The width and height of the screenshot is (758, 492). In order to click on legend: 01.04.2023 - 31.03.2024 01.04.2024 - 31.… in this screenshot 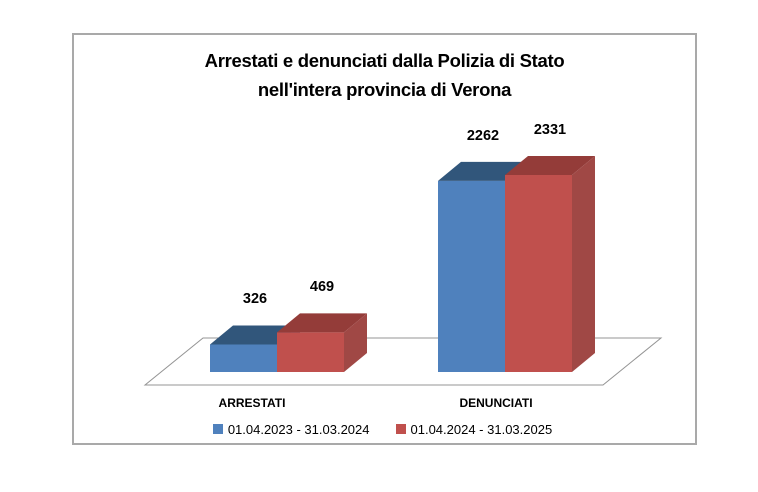, I will do `click(382, 429)`.